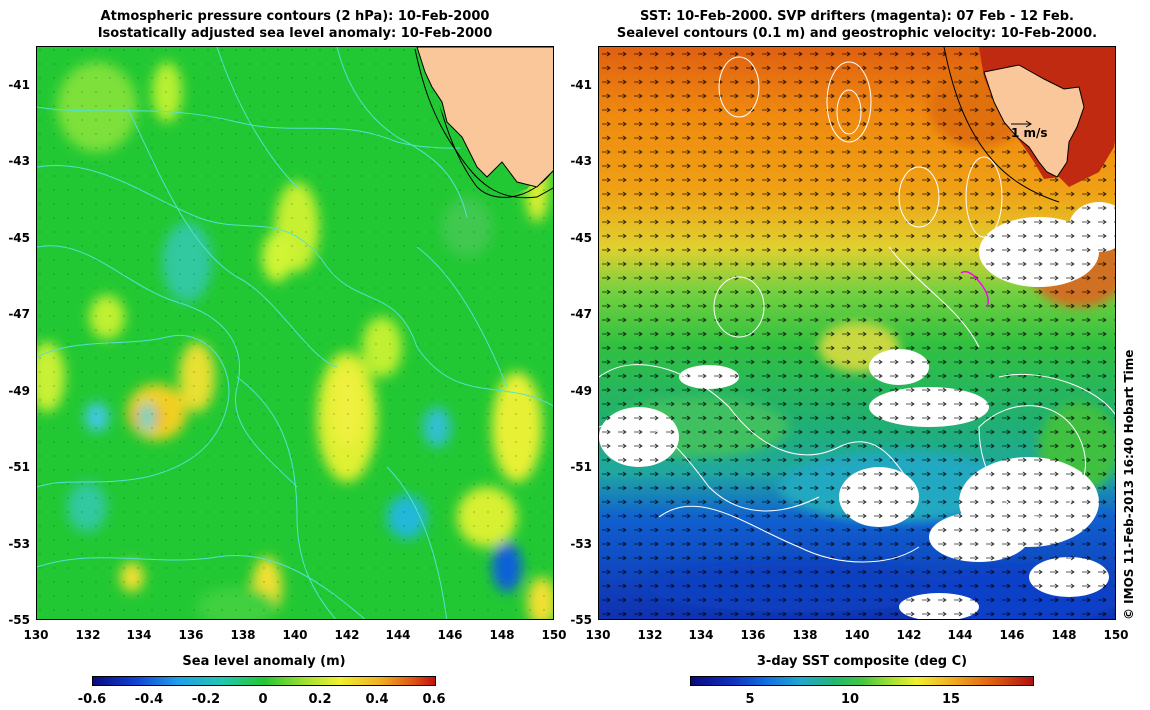 The width and height of the screenshot is (1150, 710). Describe the element at coordinates (581, 544) in the screenshot. I see `right-ytick: -53` at that location.